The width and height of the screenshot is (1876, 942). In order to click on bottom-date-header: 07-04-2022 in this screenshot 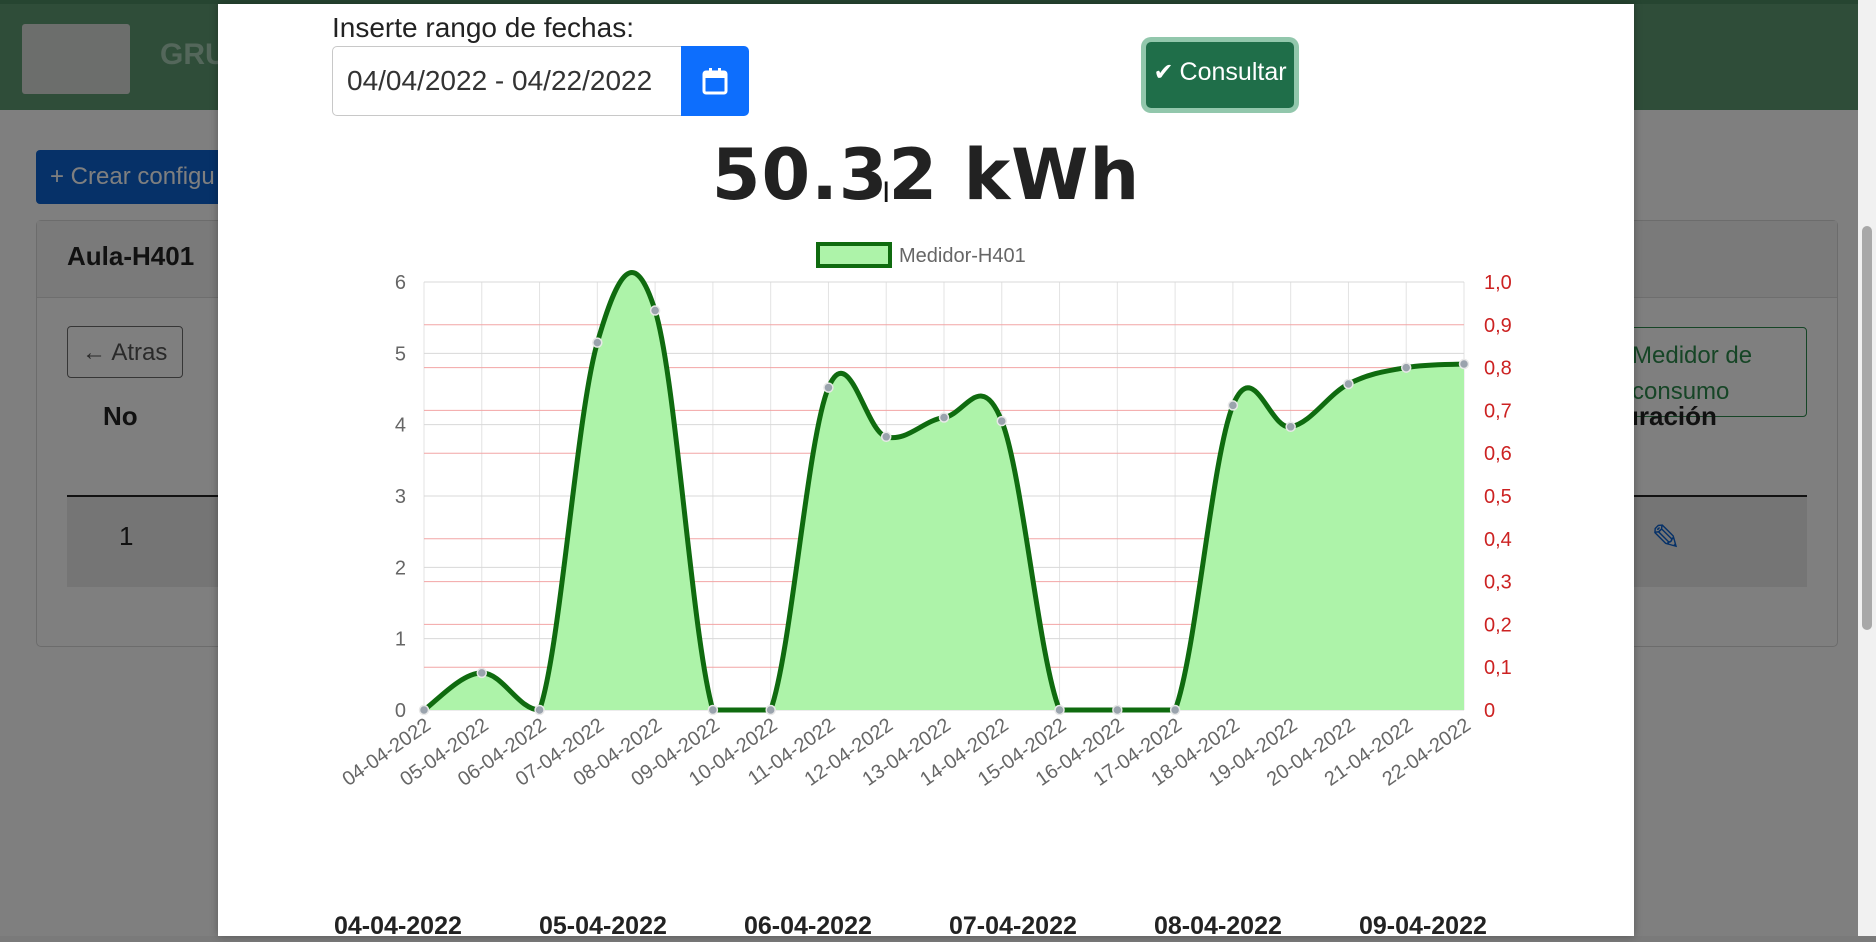, I will do `click(1013, 926)`.